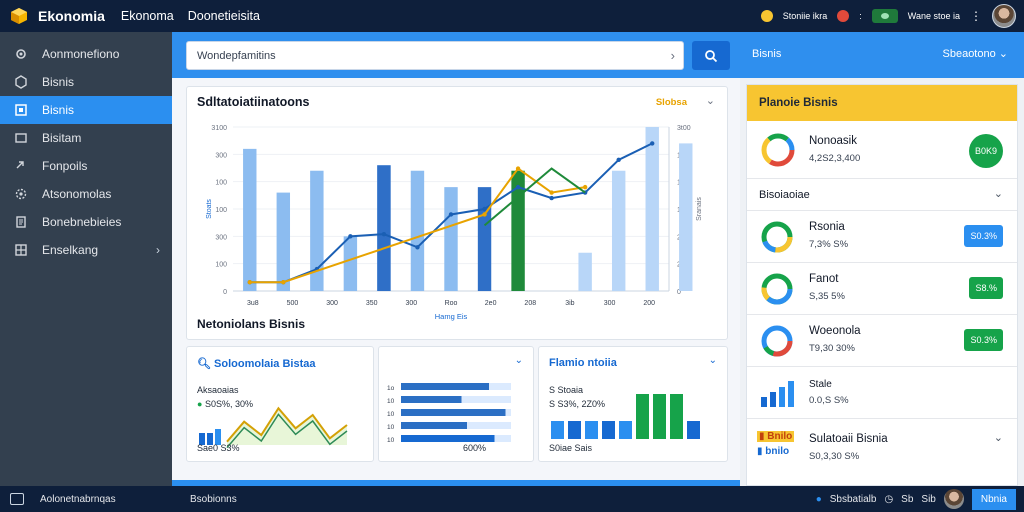 The width and height of the screenshot is (1024, 512). I want to click on notification-label: Stoniie ikra, so click(805, 16).